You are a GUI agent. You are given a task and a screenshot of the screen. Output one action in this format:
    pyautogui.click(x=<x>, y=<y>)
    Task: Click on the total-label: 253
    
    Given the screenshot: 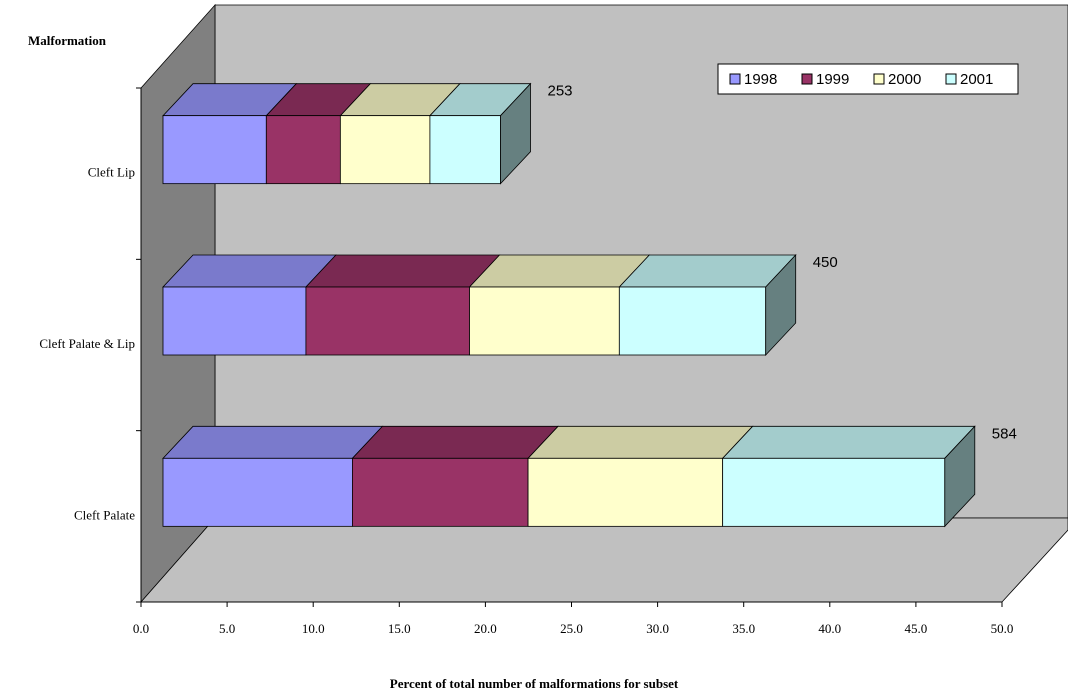 What is the action you would take?
    pyautogui.click(x=560, y=91)
    